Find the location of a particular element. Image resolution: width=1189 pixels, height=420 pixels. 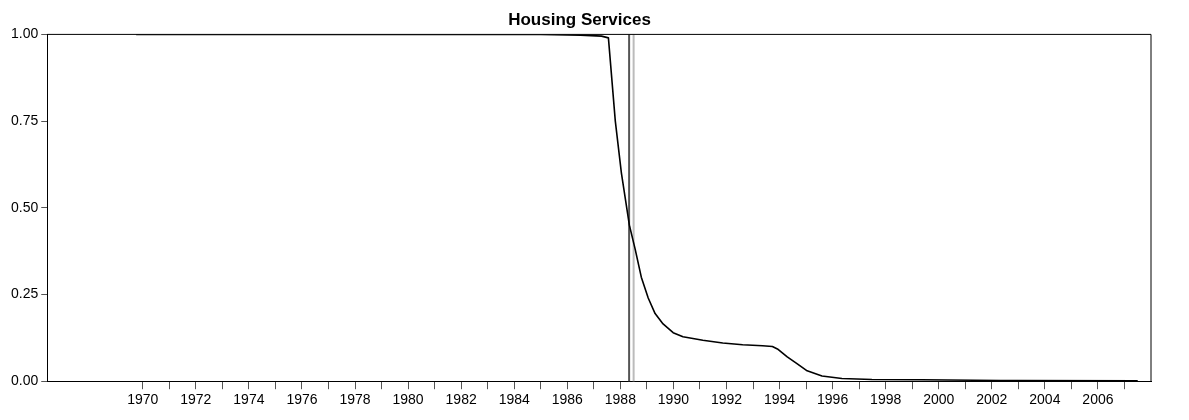

y-tick-label: 0.75 is located at coordinates (25, 119).